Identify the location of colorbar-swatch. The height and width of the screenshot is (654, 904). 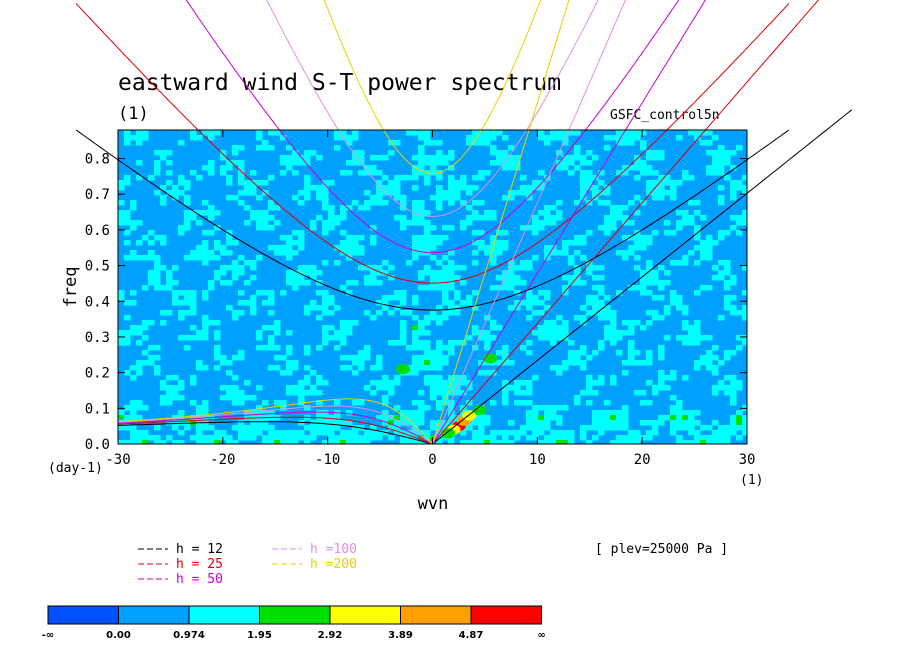
(154, 615).